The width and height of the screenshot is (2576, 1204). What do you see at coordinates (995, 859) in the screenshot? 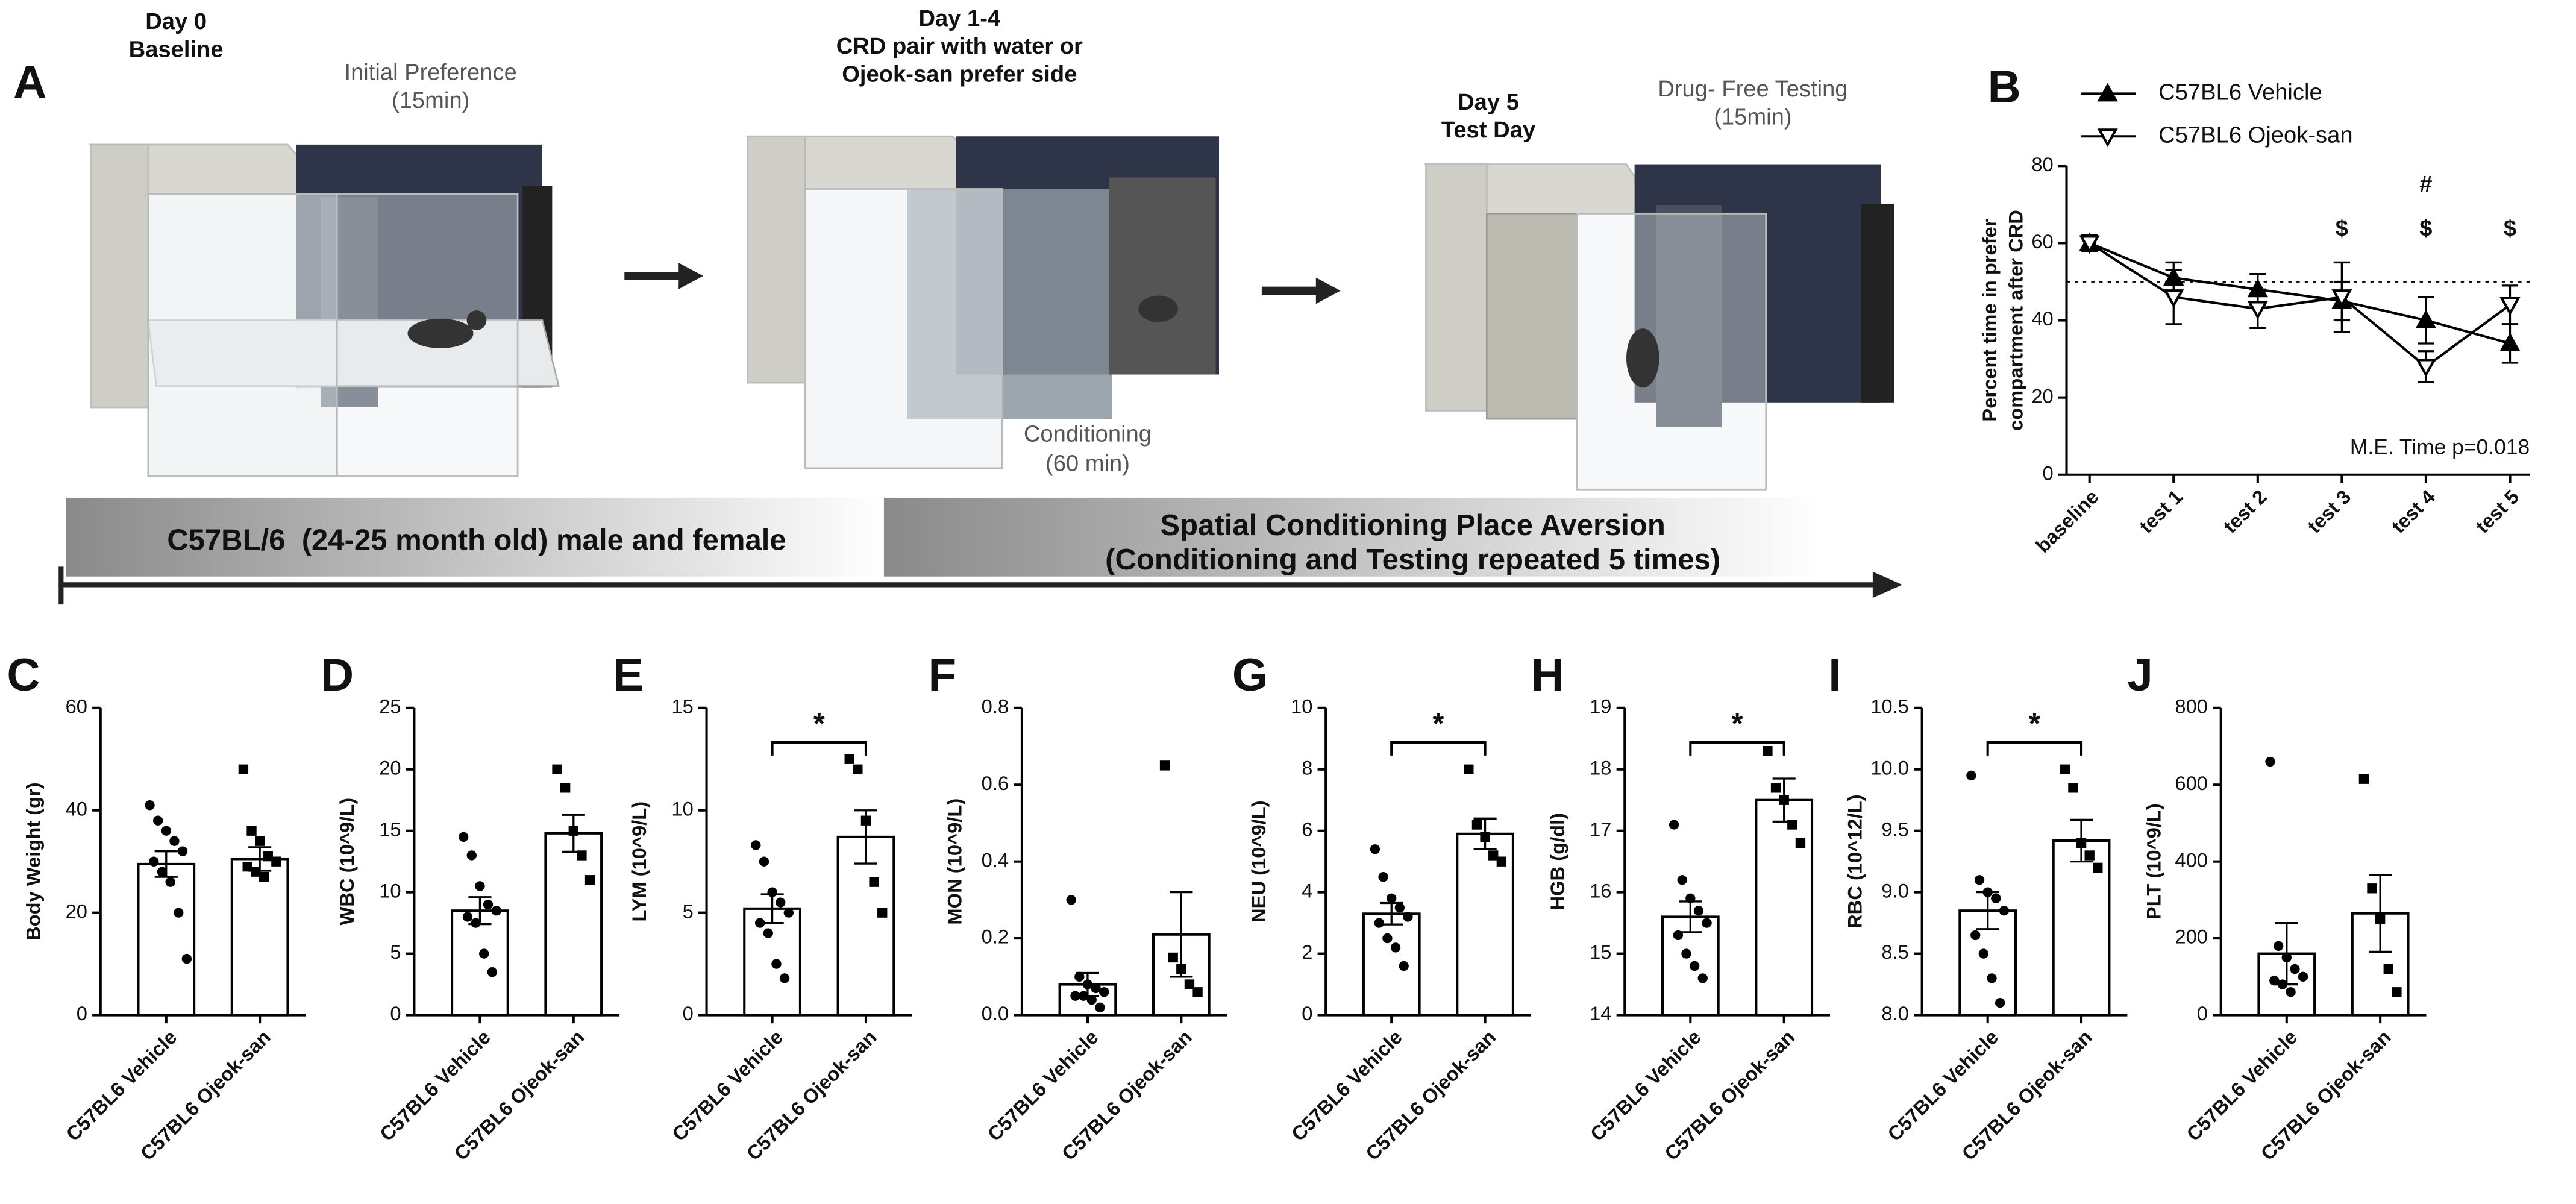
I see `y-tick-label: 0.4` at bounding box center [995, 859].